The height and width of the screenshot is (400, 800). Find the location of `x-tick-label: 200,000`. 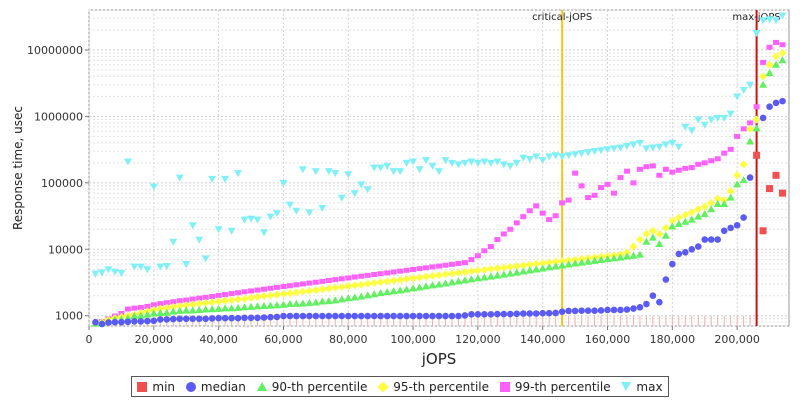

x-tick-label: 200,000 is located at coordinates (737, 339).